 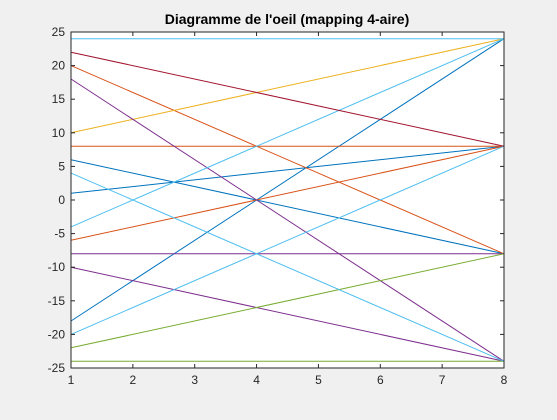 I want to click on y-tick-label: 0, so click(x=61, y=200).